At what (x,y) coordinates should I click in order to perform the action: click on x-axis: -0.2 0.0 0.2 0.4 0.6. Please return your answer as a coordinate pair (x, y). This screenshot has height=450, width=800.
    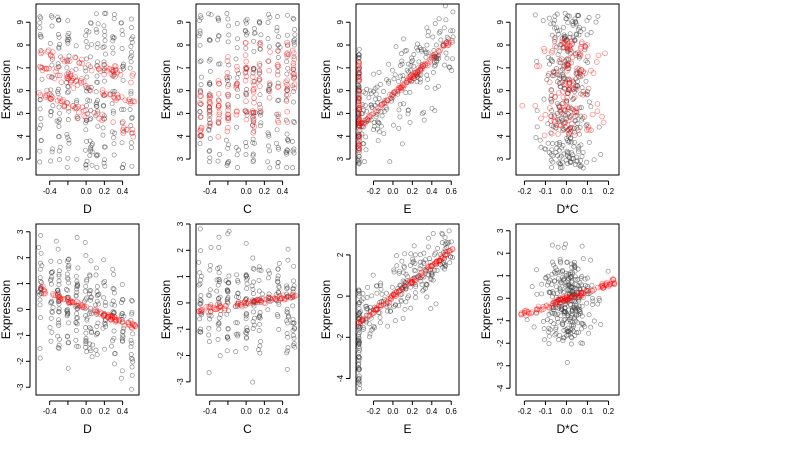
    Looking at the image, I should click on (412, 188).